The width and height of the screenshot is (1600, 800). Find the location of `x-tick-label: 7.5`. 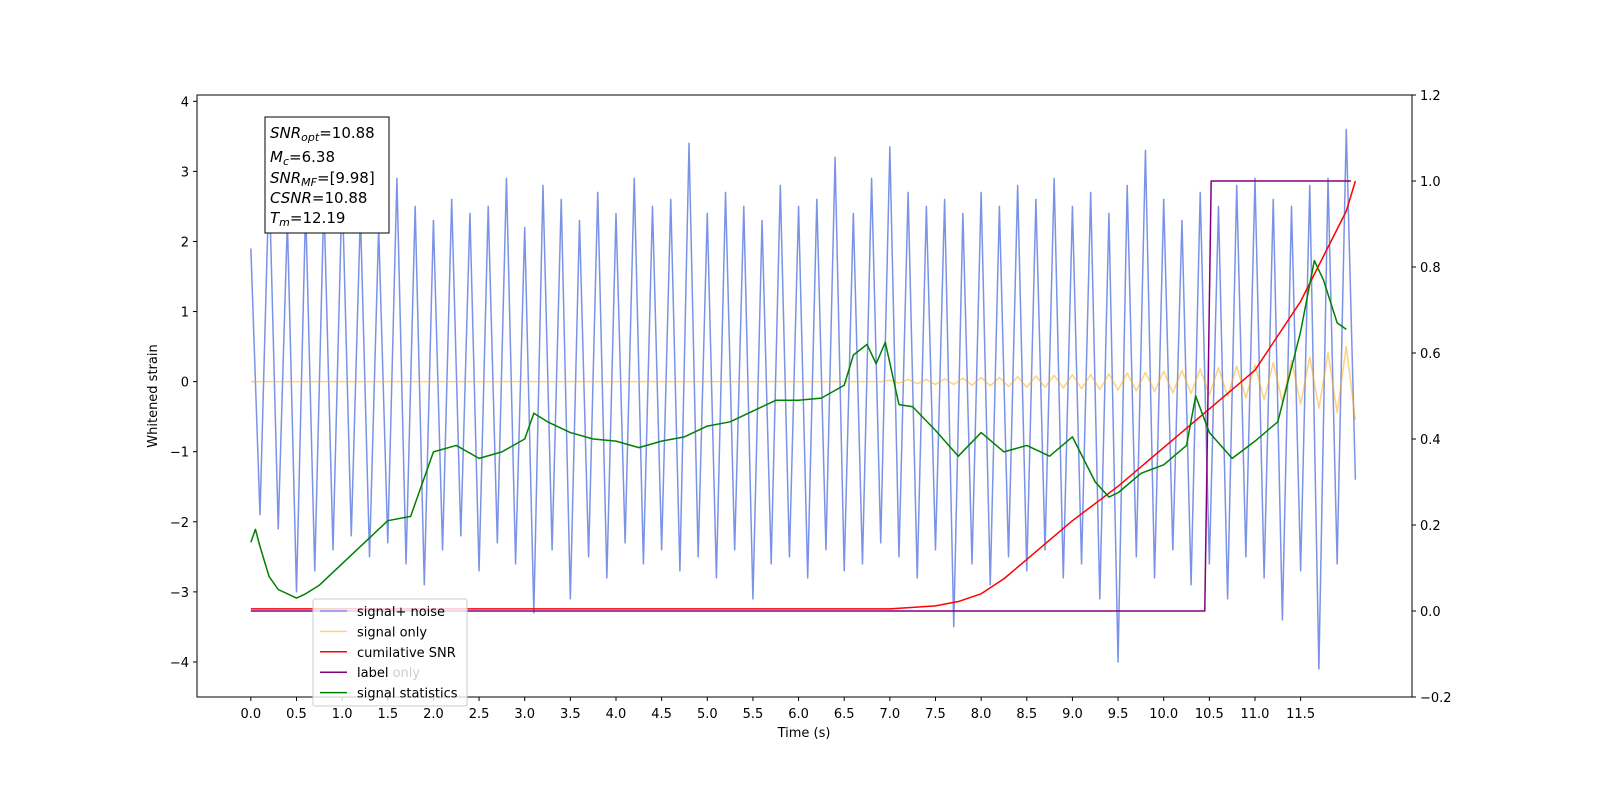

x-tick-label: 7.5 is located at coordinates (935, 714).